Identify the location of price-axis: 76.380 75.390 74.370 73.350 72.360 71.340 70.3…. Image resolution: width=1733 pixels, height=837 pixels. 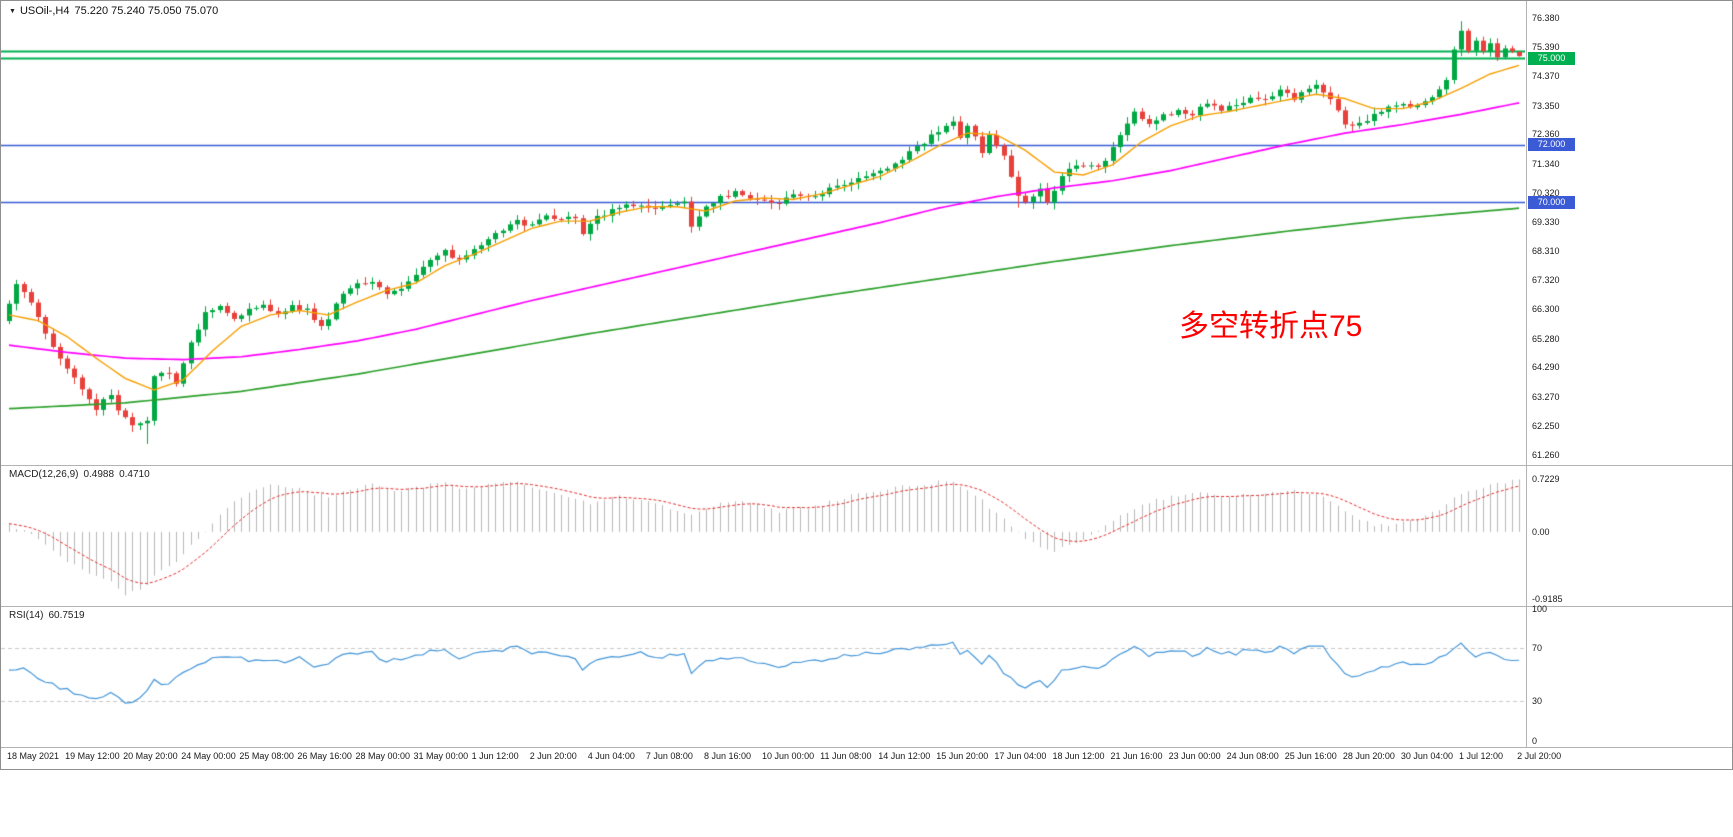
(1629, 385).